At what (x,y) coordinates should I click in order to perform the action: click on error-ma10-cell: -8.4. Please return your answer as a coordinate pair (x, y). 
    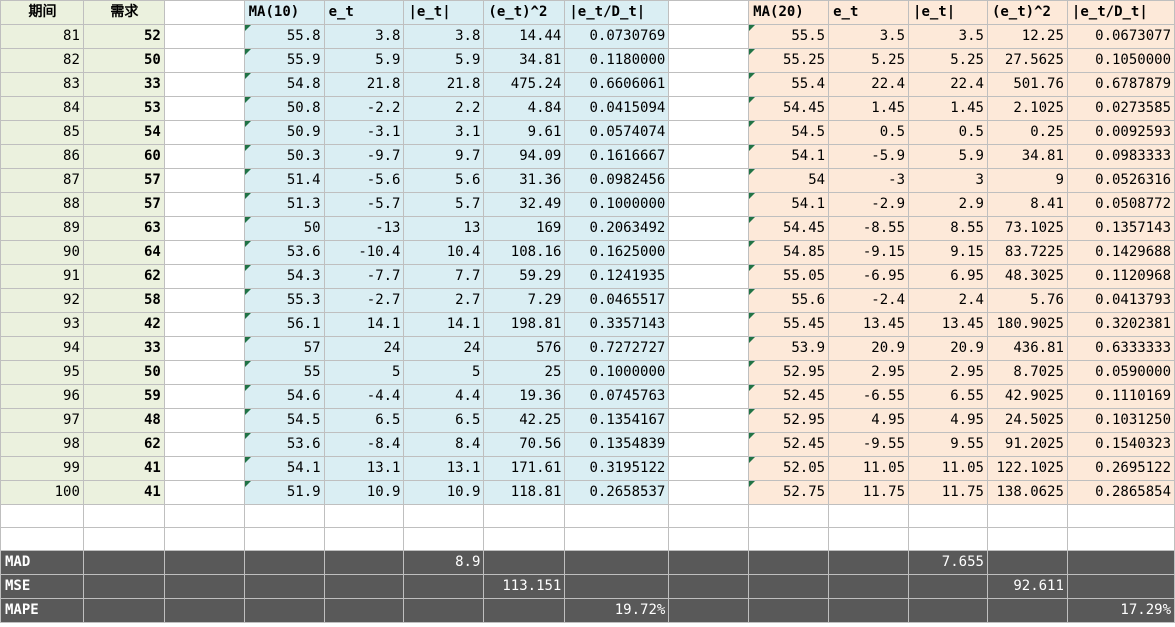
    Looking at the image, I should click on (364, 444).